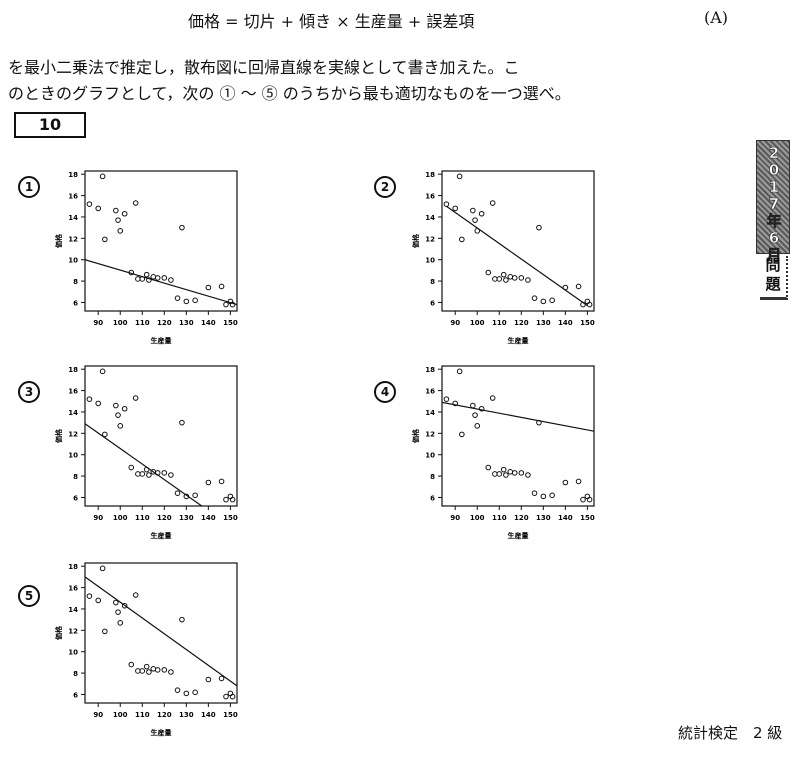 Image resolution: width=807 pixels, height=761 pixels. I want to click on side-tab-year-text: 2 0 1 7 年 6 月, so click(774, 204).